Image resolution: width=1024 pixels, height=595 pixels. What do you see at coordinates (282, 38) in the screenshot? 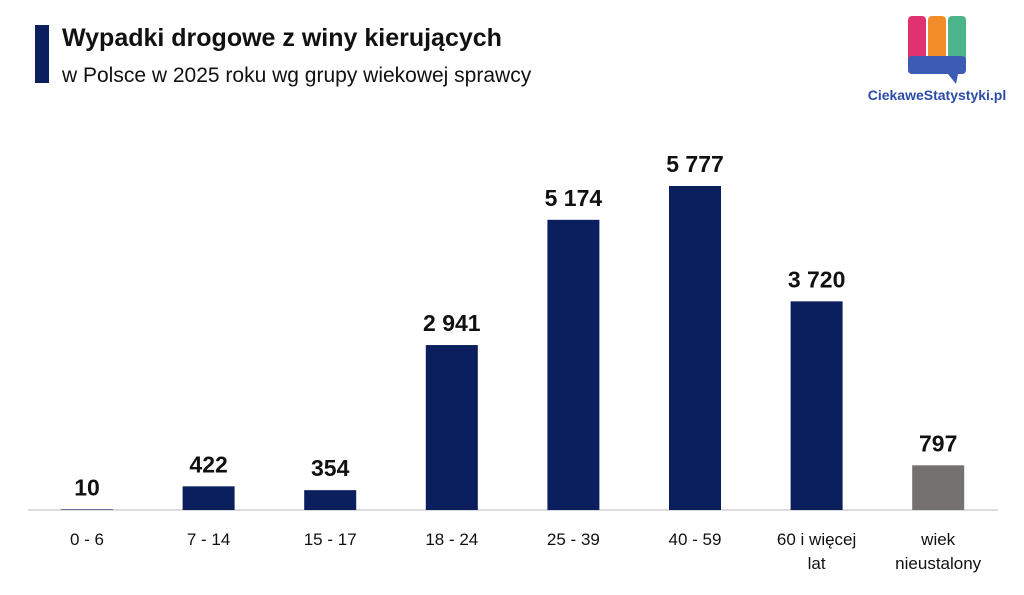
I see `chart-title: Wypadki drogowe z winy kierujących` at bounding box center [282, 38].